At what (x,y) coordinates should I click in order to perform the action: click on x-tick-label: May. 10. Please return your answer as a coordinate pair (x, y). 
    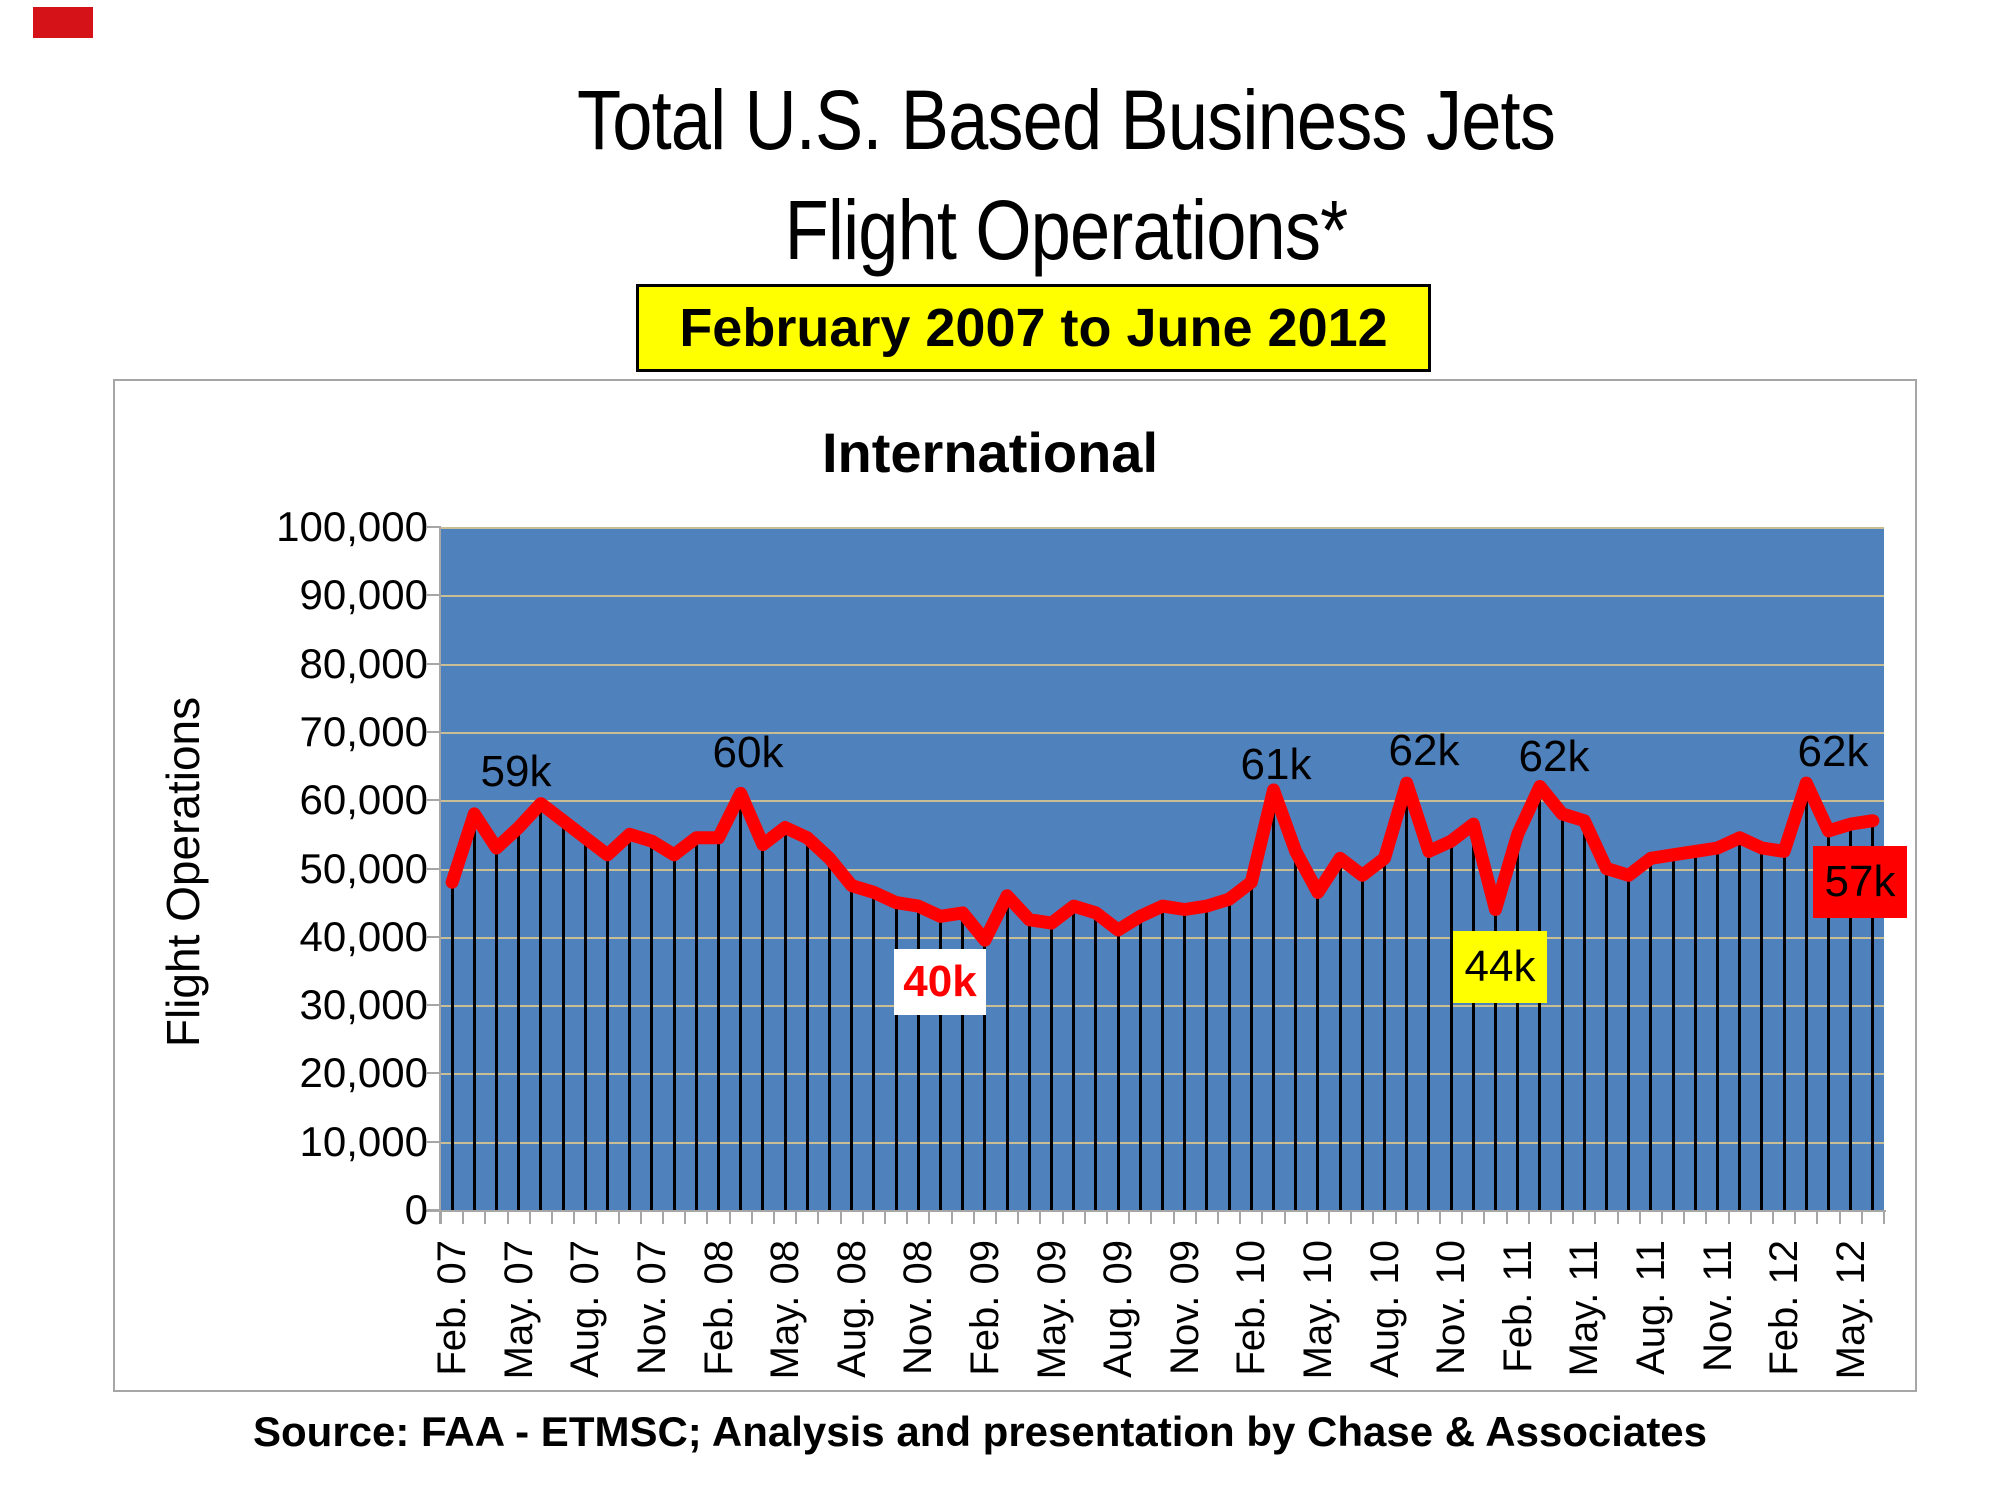
    Looking at the image, I should click on (1317, 1310).